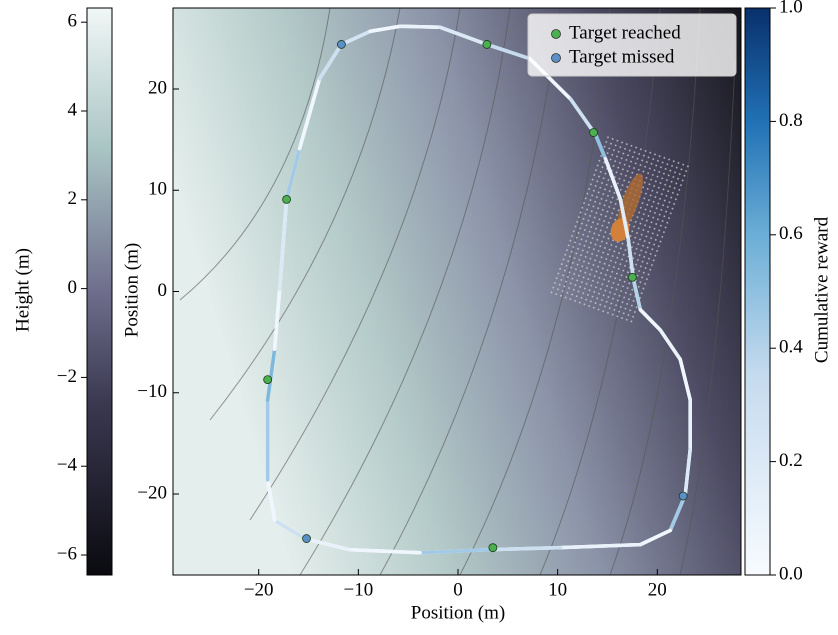  I want to click on x-tick-label: 20, so click(657, 589).